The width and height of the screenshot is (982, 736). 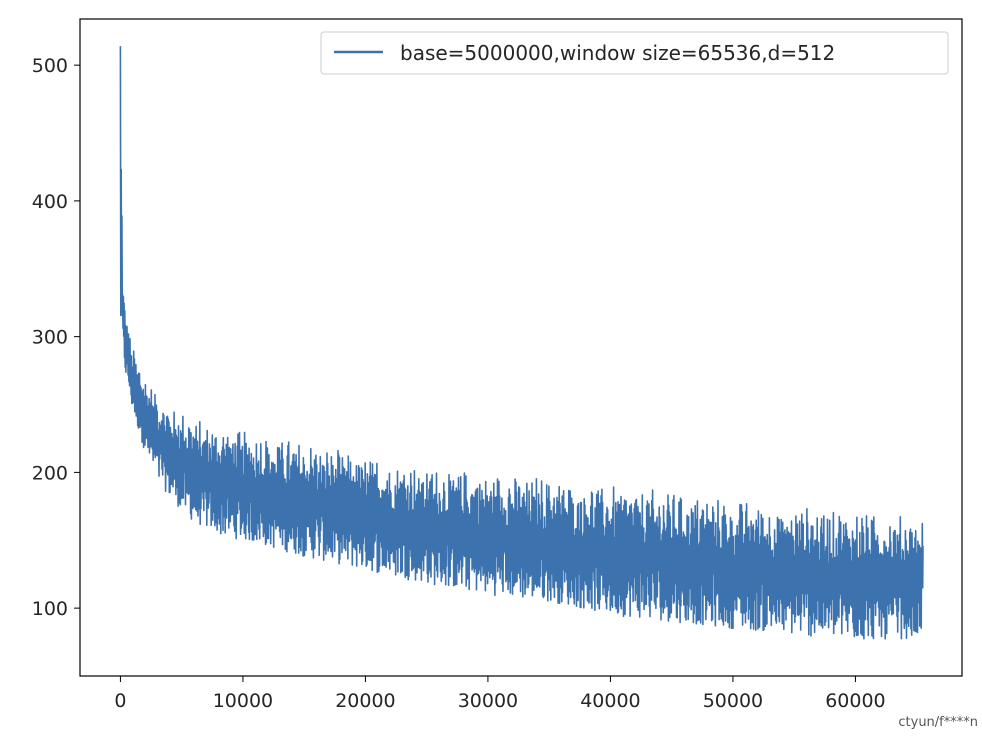 I want to click on x-tick-label: 50000, so click(x=733, y=701).